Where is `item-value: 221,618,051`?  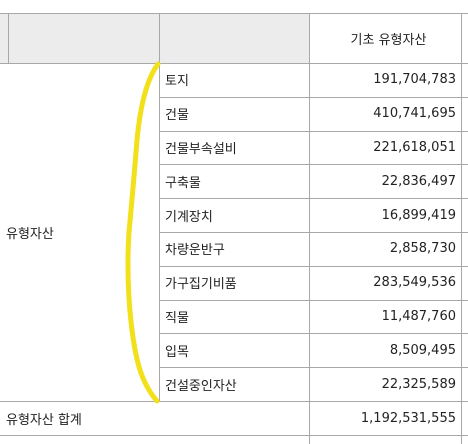
item-value: 221,618,051 is located at coordinates (414, 147).